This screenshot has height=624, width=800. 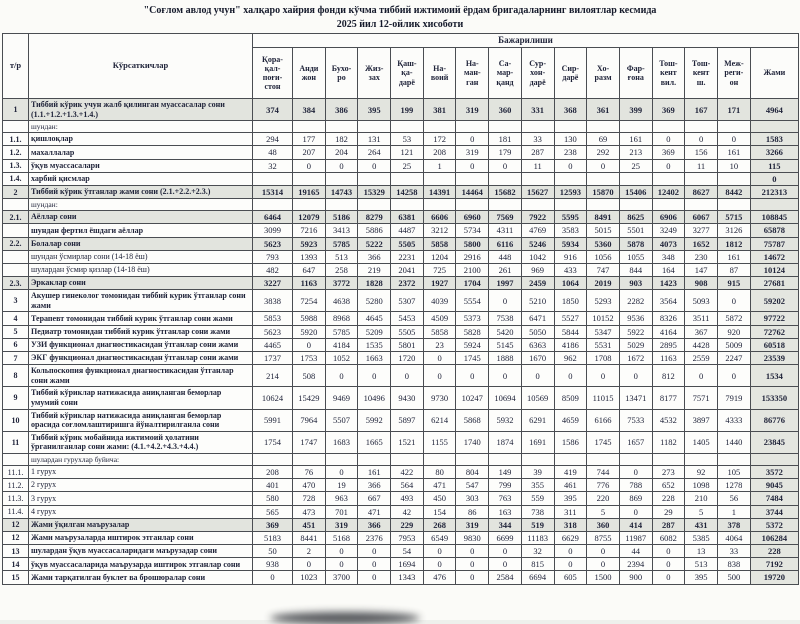 What do you see at coordinates (570, 139) in the screenshot?
I see `row-value-cell: 130` at bounding box center [570, 139].